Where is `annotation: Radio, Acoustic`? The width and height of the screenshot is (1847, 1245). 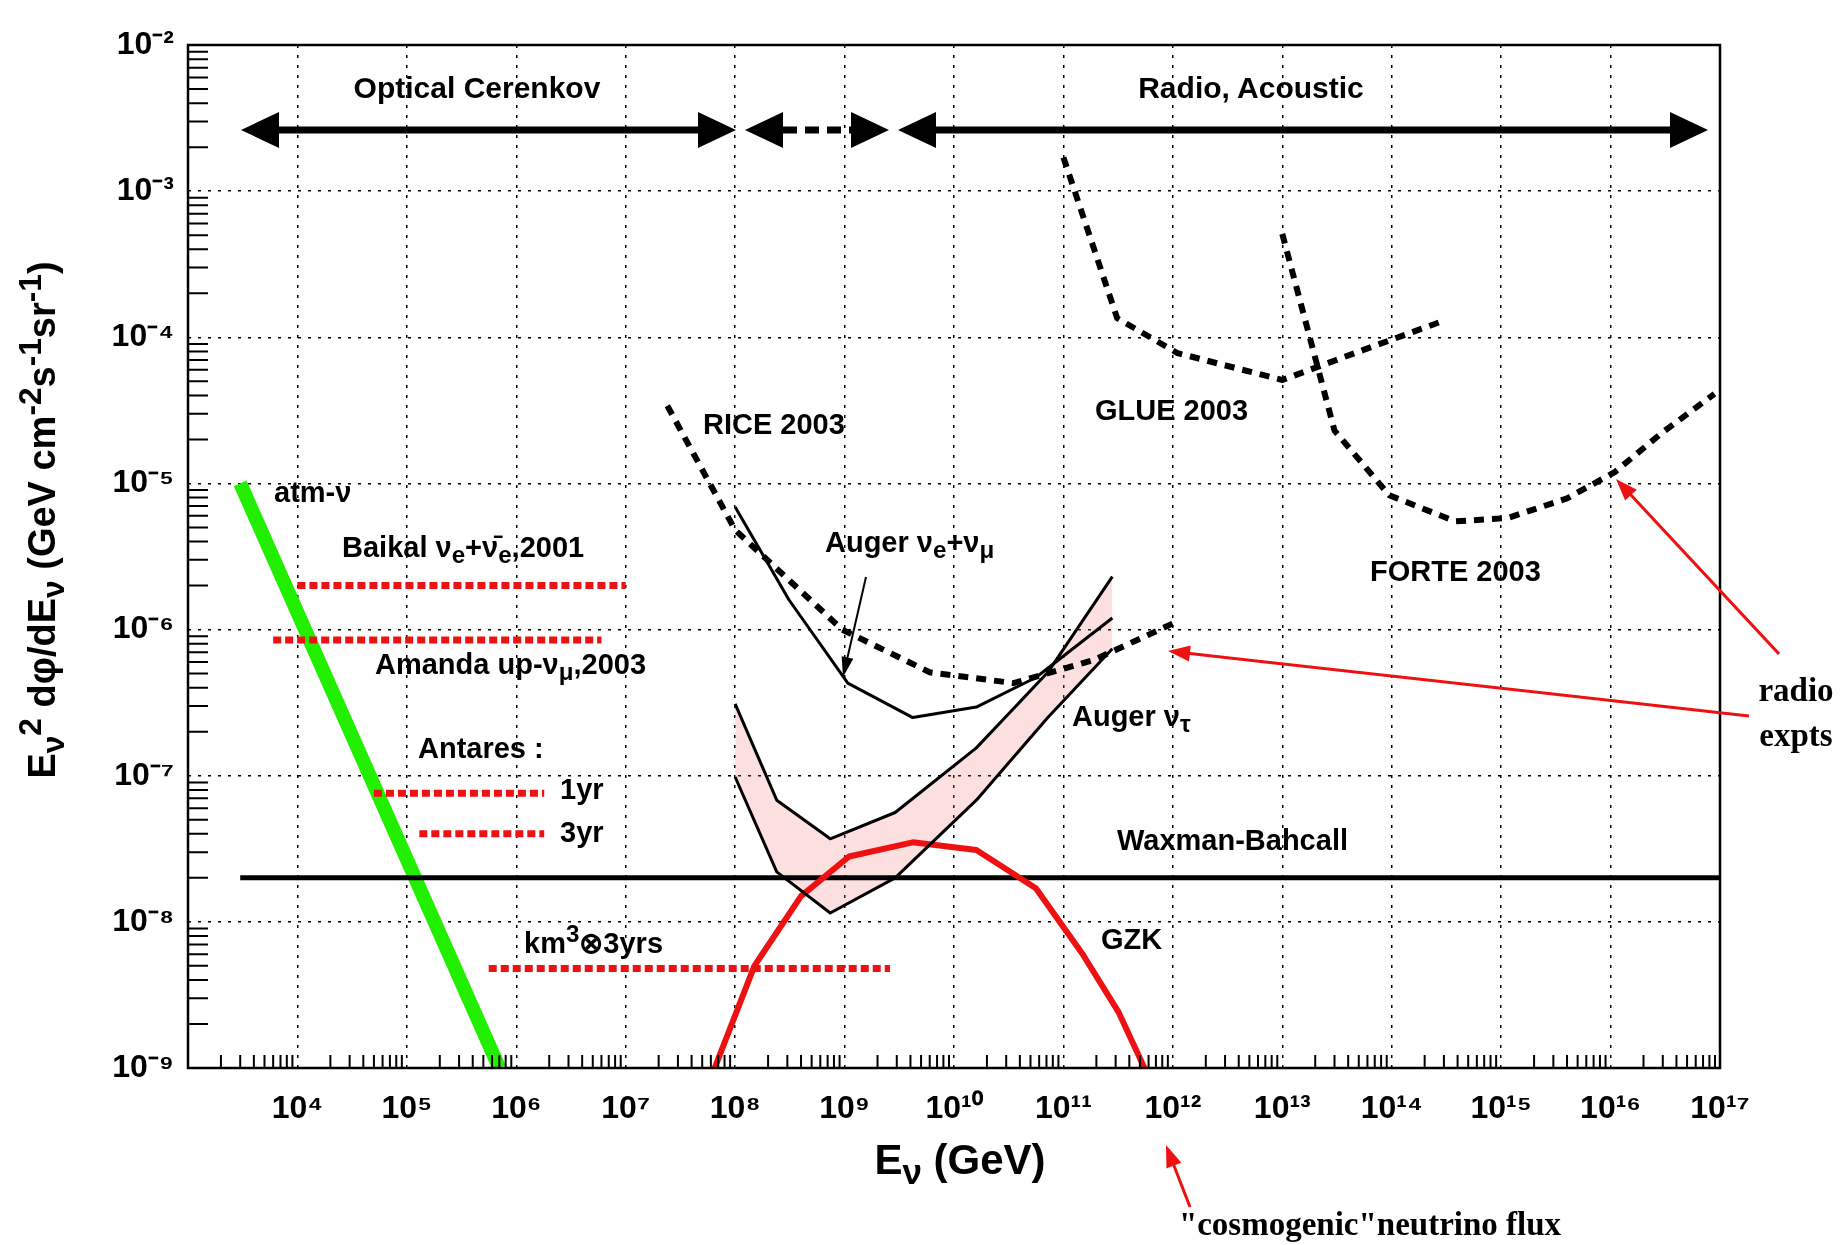 annotation: Radio, Acoustic is located at coordinates (1251, 88).